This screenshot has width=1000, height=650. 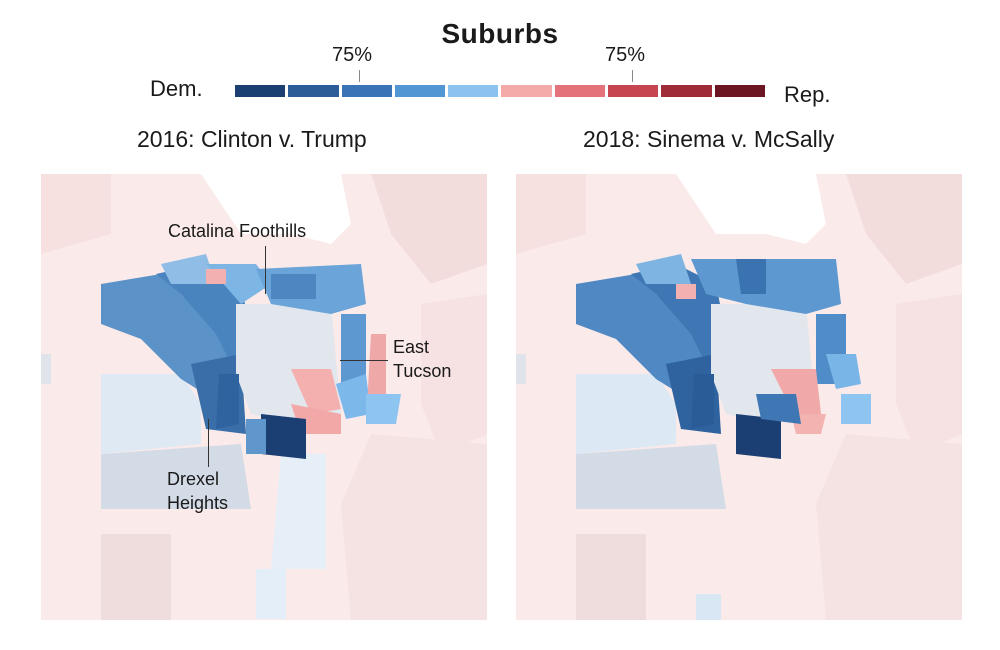 I want to click on legend-tick-mark-dem, so click(x=359, y=76).